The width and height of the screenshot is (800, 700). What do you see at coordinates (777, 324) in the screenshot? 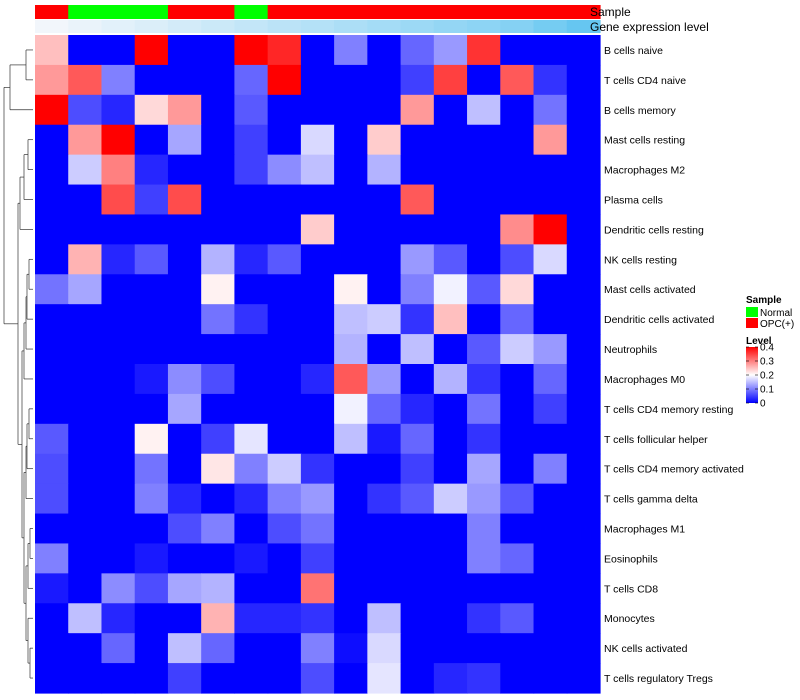
I see `legend-opc-label: OPC(+)` at bounding box center [777, 324].